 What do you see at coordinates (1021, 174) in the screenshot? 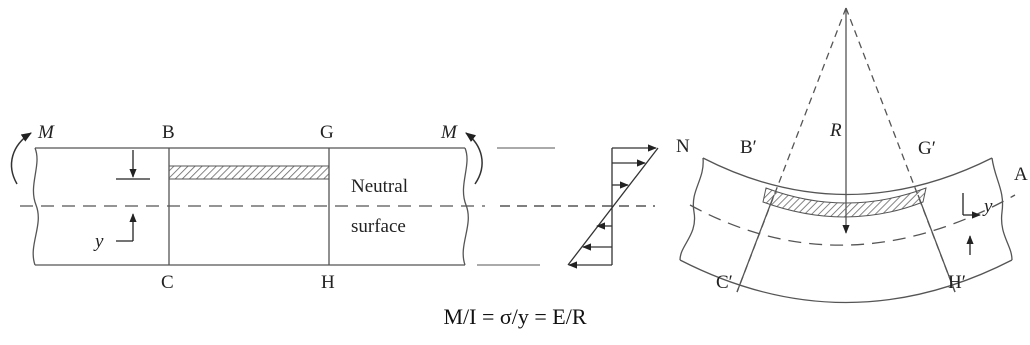
I see `label-A: A` at bounding box center [1021, 174].